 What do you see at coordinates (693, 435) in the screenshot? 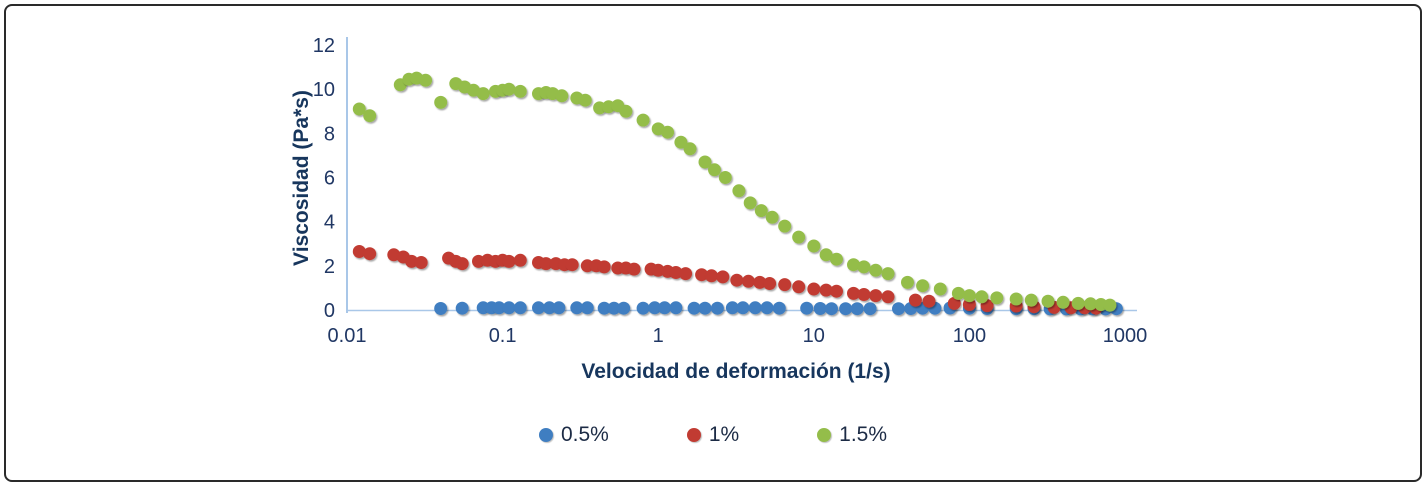
I see `legend-marker-red` at bounding box center [693, 435].